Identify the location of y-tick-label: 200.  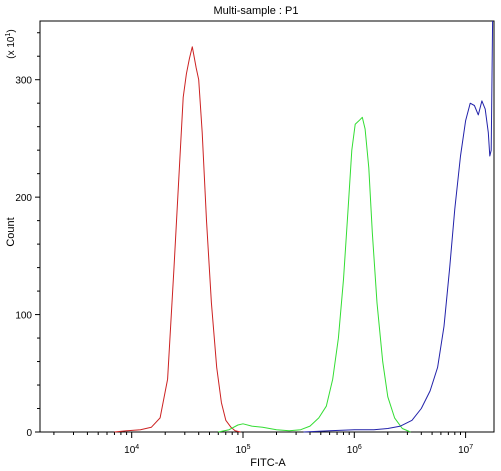
(23, 198).